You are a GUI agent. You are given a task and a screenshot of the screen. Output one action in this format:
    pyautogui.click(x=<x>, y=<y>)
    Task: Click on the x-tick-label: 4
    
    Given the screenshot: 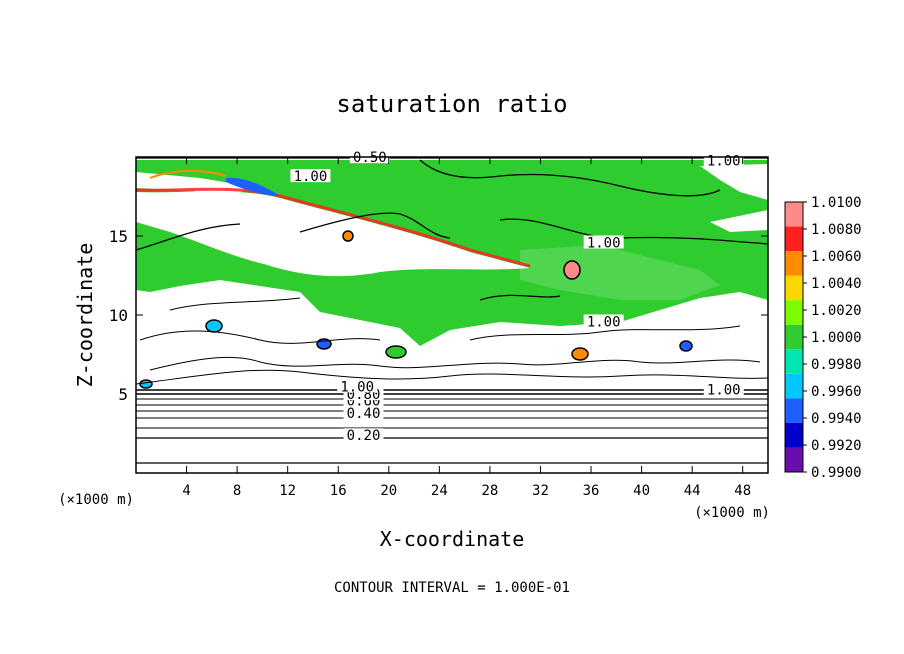 What is the action you would take?
    pyautogui.click(x=186, y=491)
    